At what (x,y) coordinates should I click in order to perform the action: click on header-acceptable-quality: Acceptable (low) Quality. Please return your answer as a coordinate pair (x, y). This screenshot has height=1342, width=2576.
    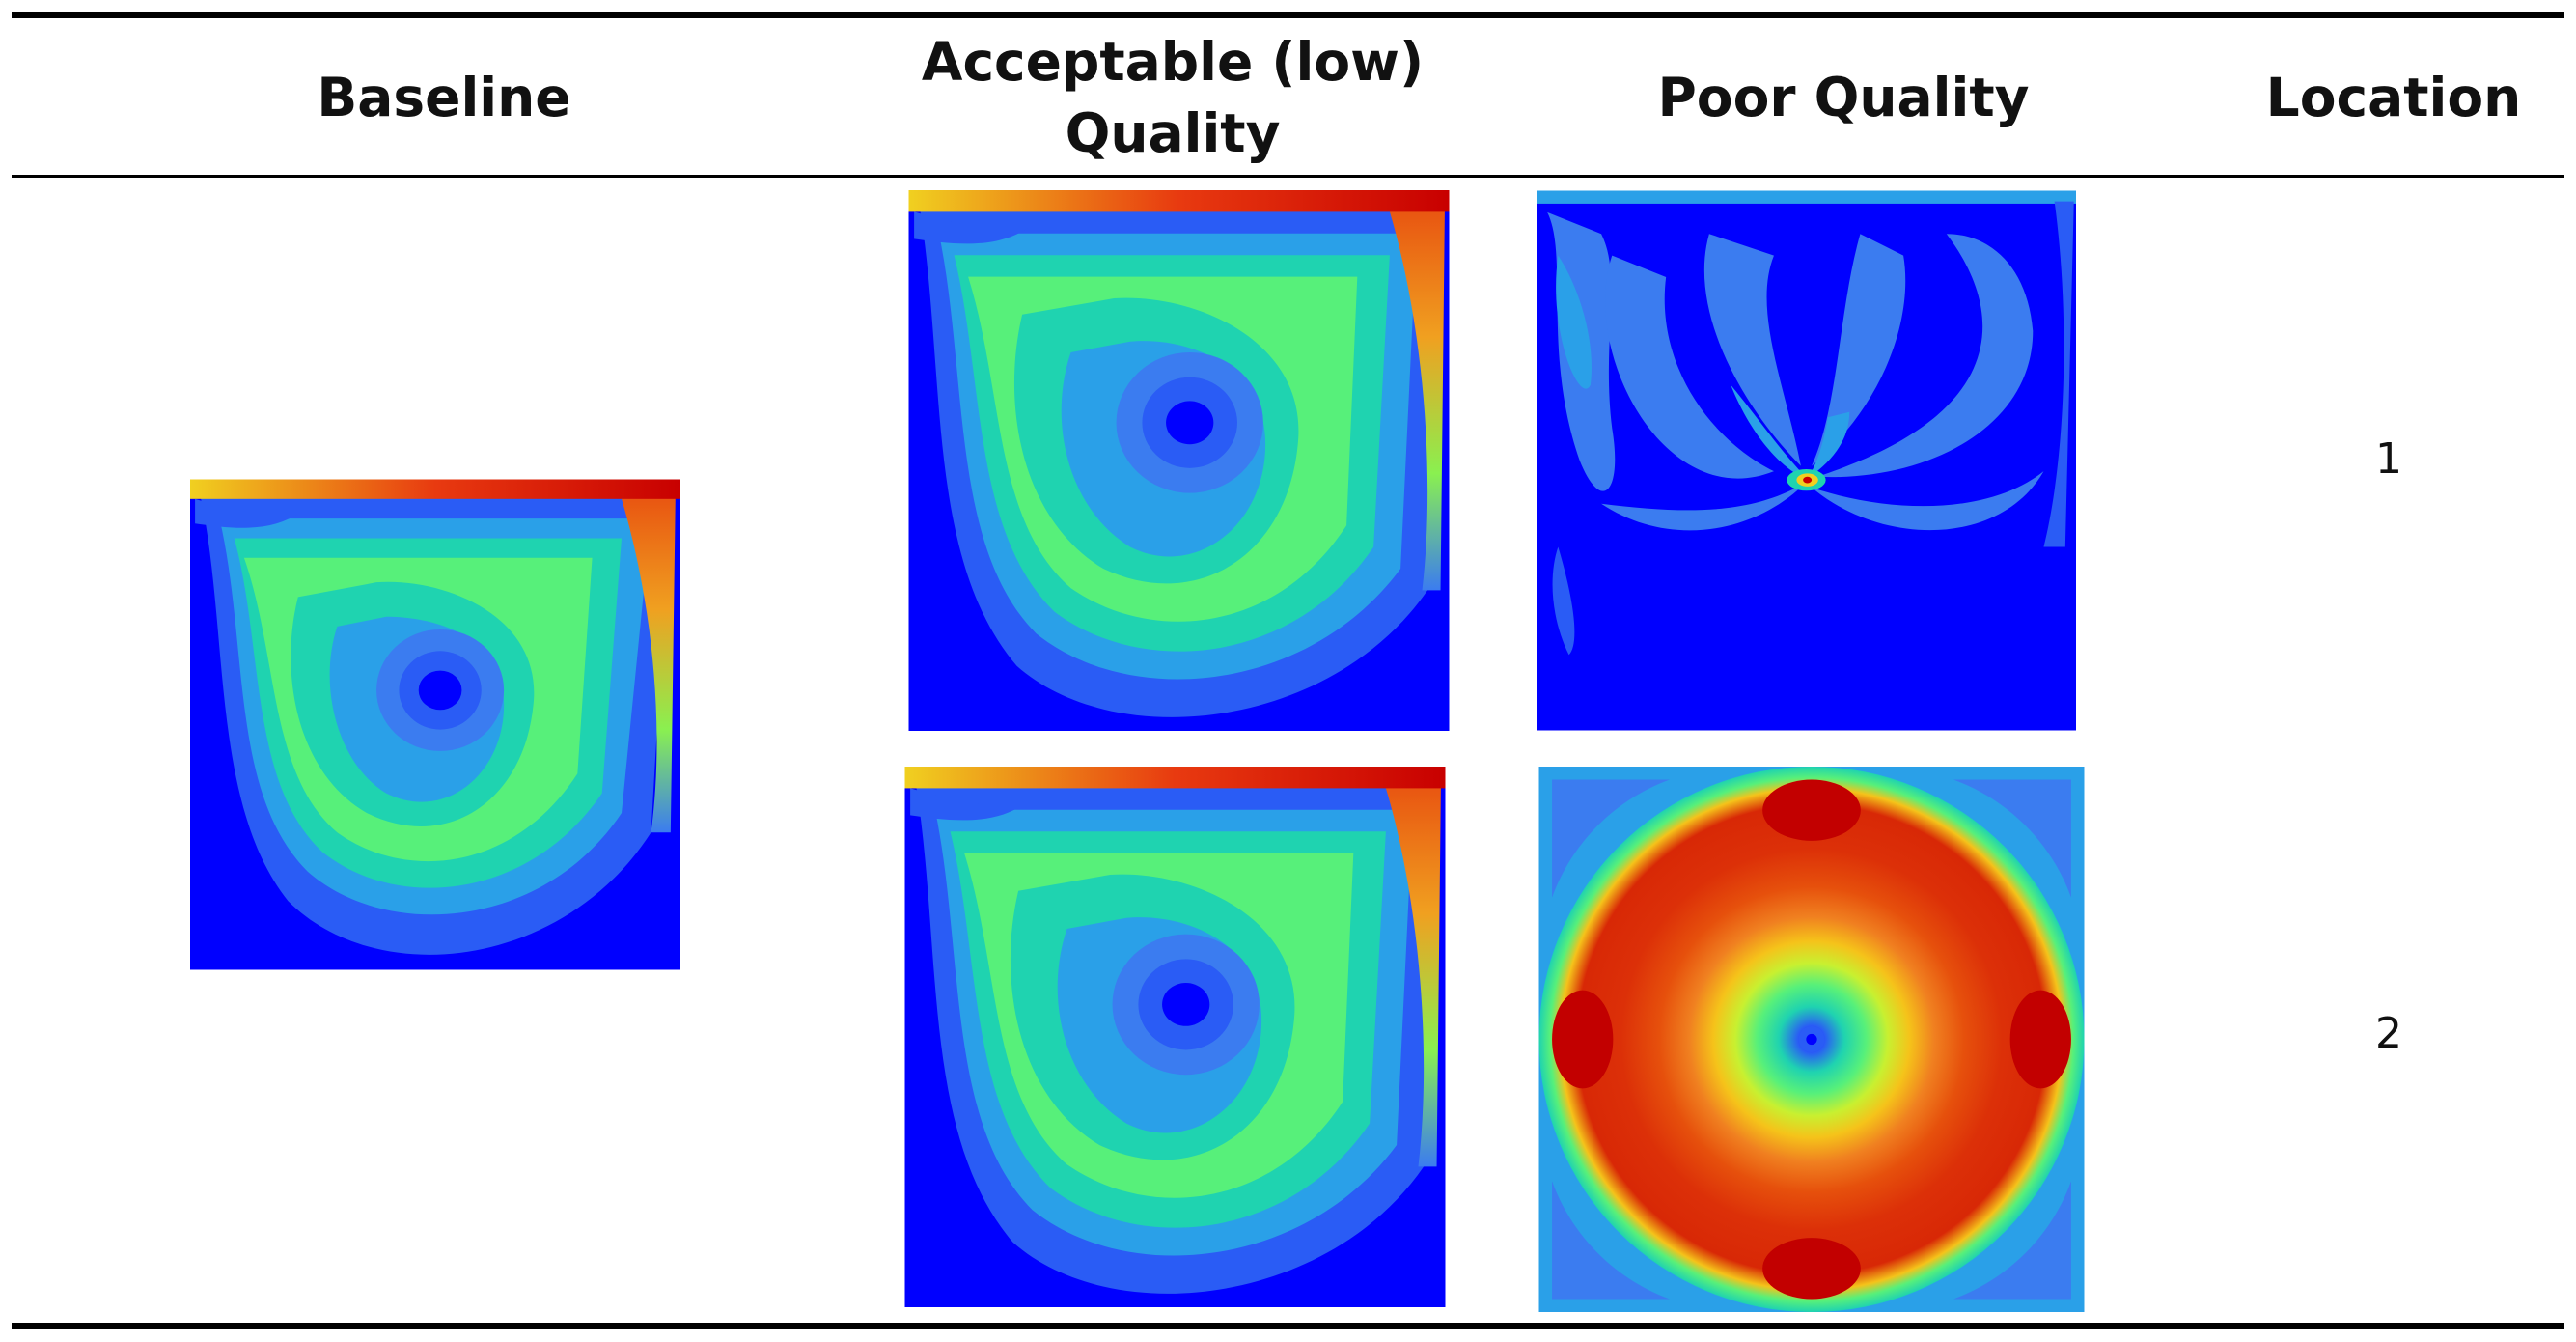
    Looking at the image, I should click on (1173, 97).